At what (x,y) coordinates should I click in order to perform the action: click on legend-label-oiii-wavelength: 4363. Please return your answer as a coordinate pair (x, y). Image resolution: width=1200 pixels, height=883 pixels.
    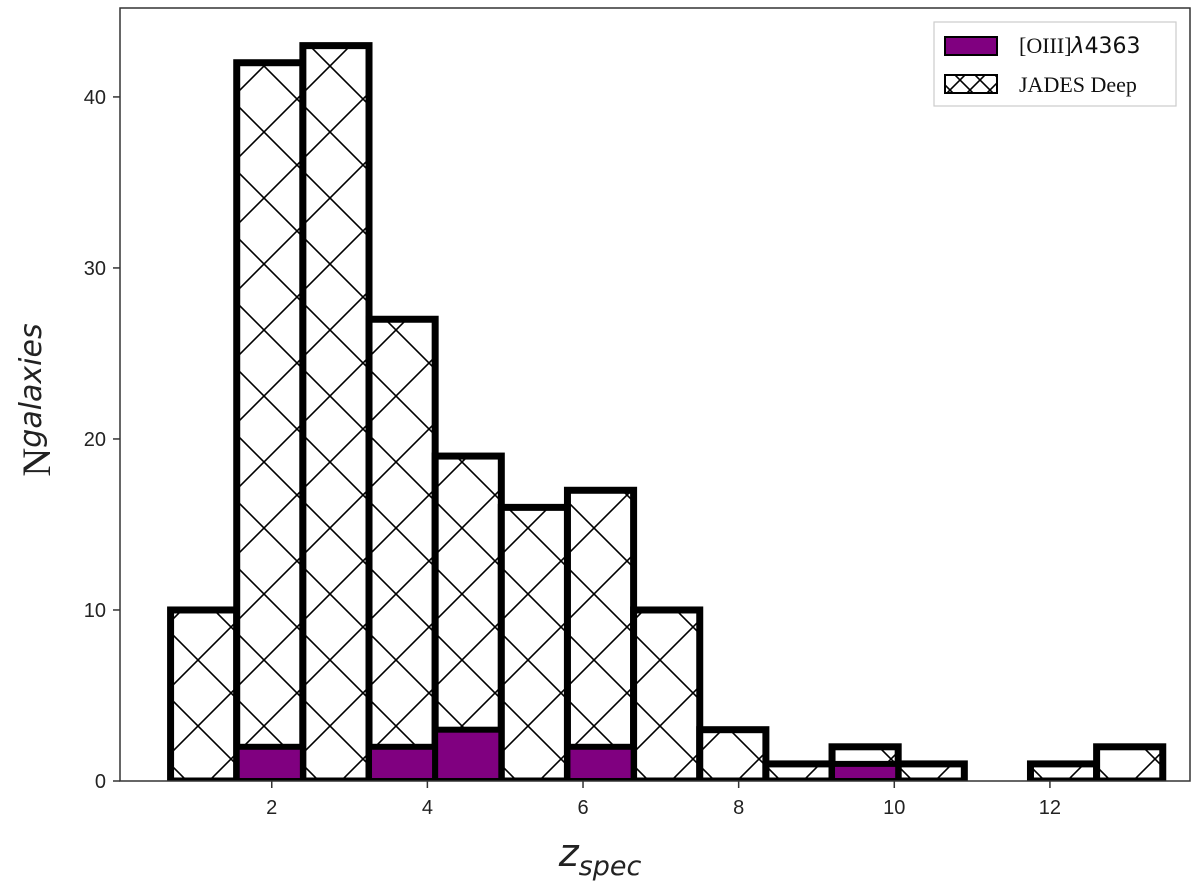
    Looking at the image, I should click on (1113, 46).